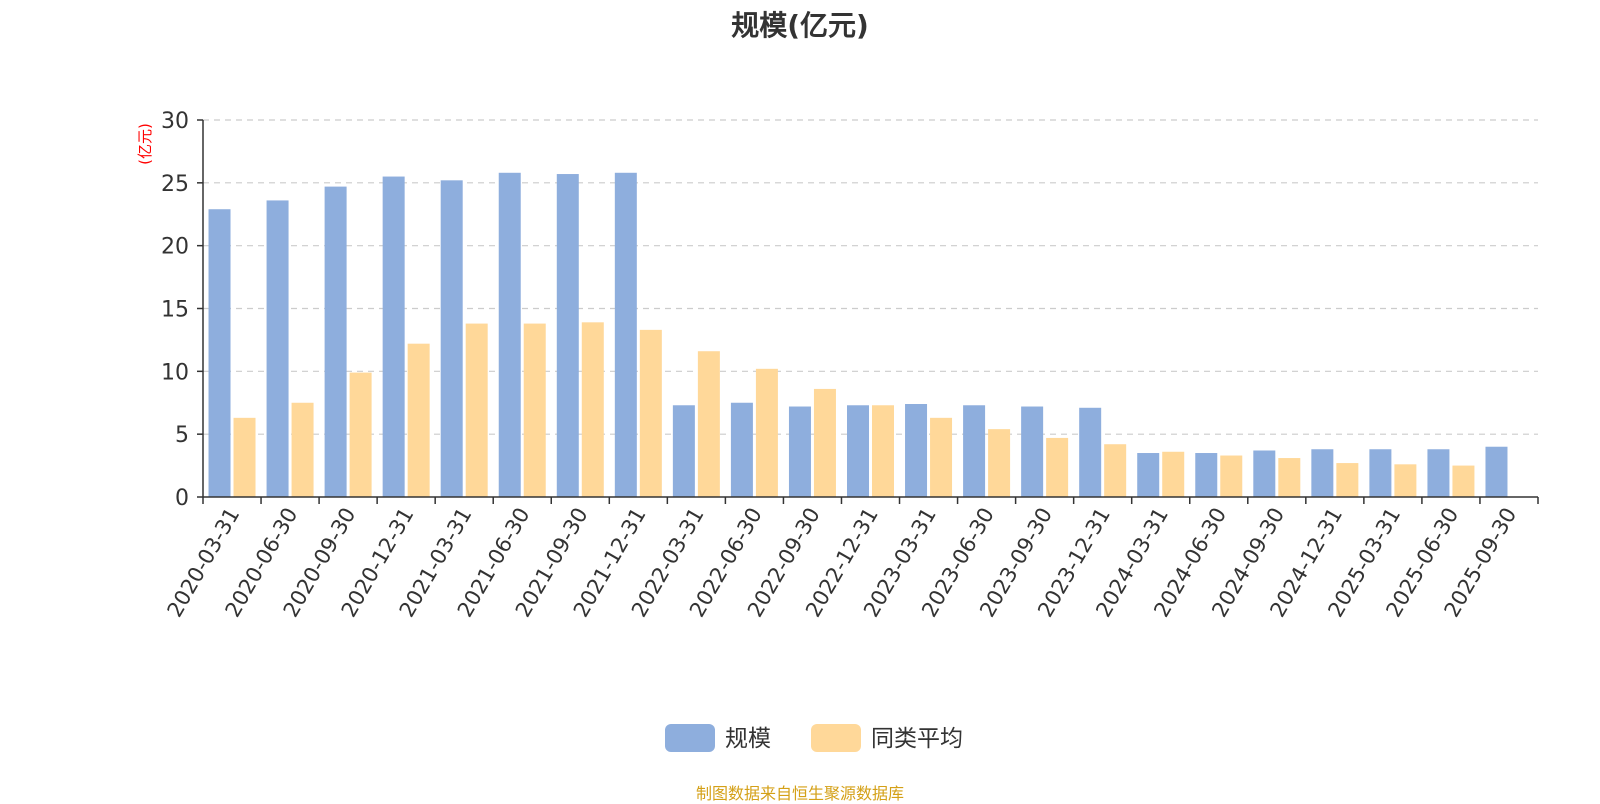  I want to click on y-tick-label: 25, so click(175, 184).